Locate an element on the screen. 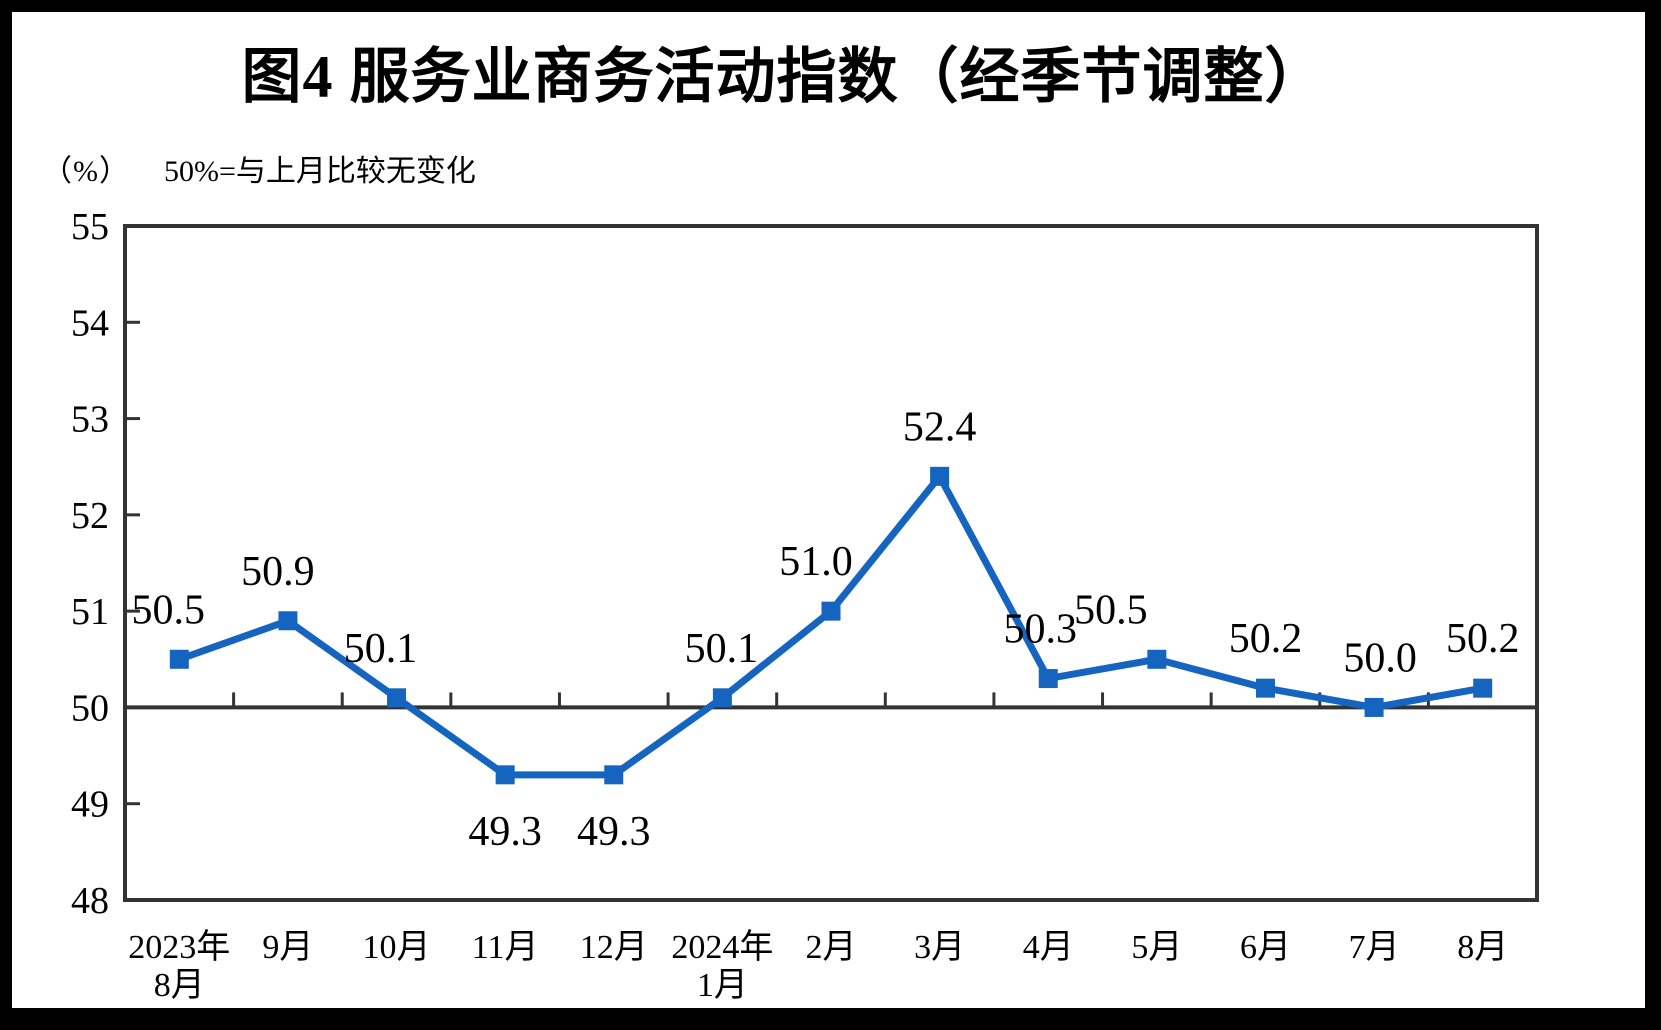 This screenshot has width=1661, height=1030. x-axis-category-label: 1月 is located at coordinates (722, 985).